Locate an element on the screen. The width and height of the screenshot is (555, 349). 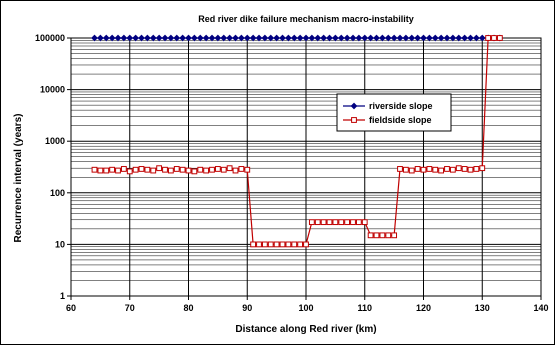
legend-box is located at coordinates (394, 112).